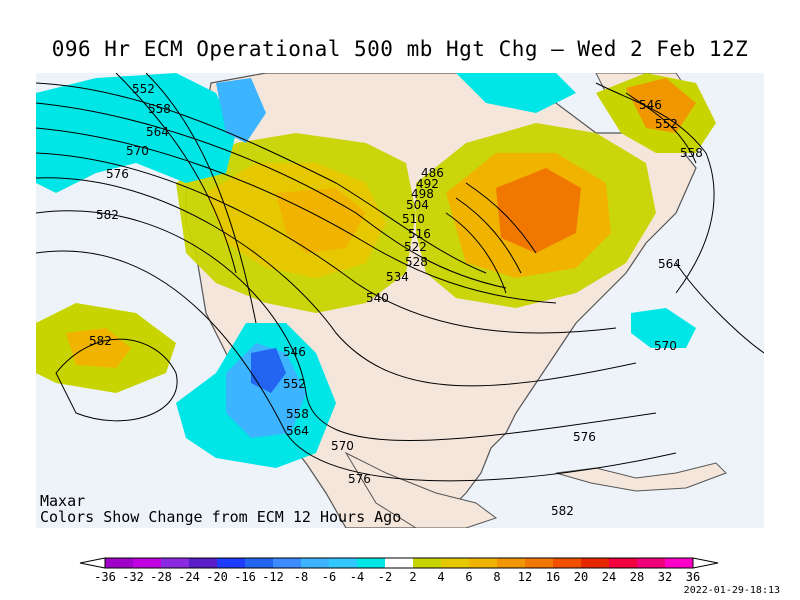  Describe the element at coordinates (609, 577) in the screenshot. I see `colorbar-tick-label: 24` at that location.